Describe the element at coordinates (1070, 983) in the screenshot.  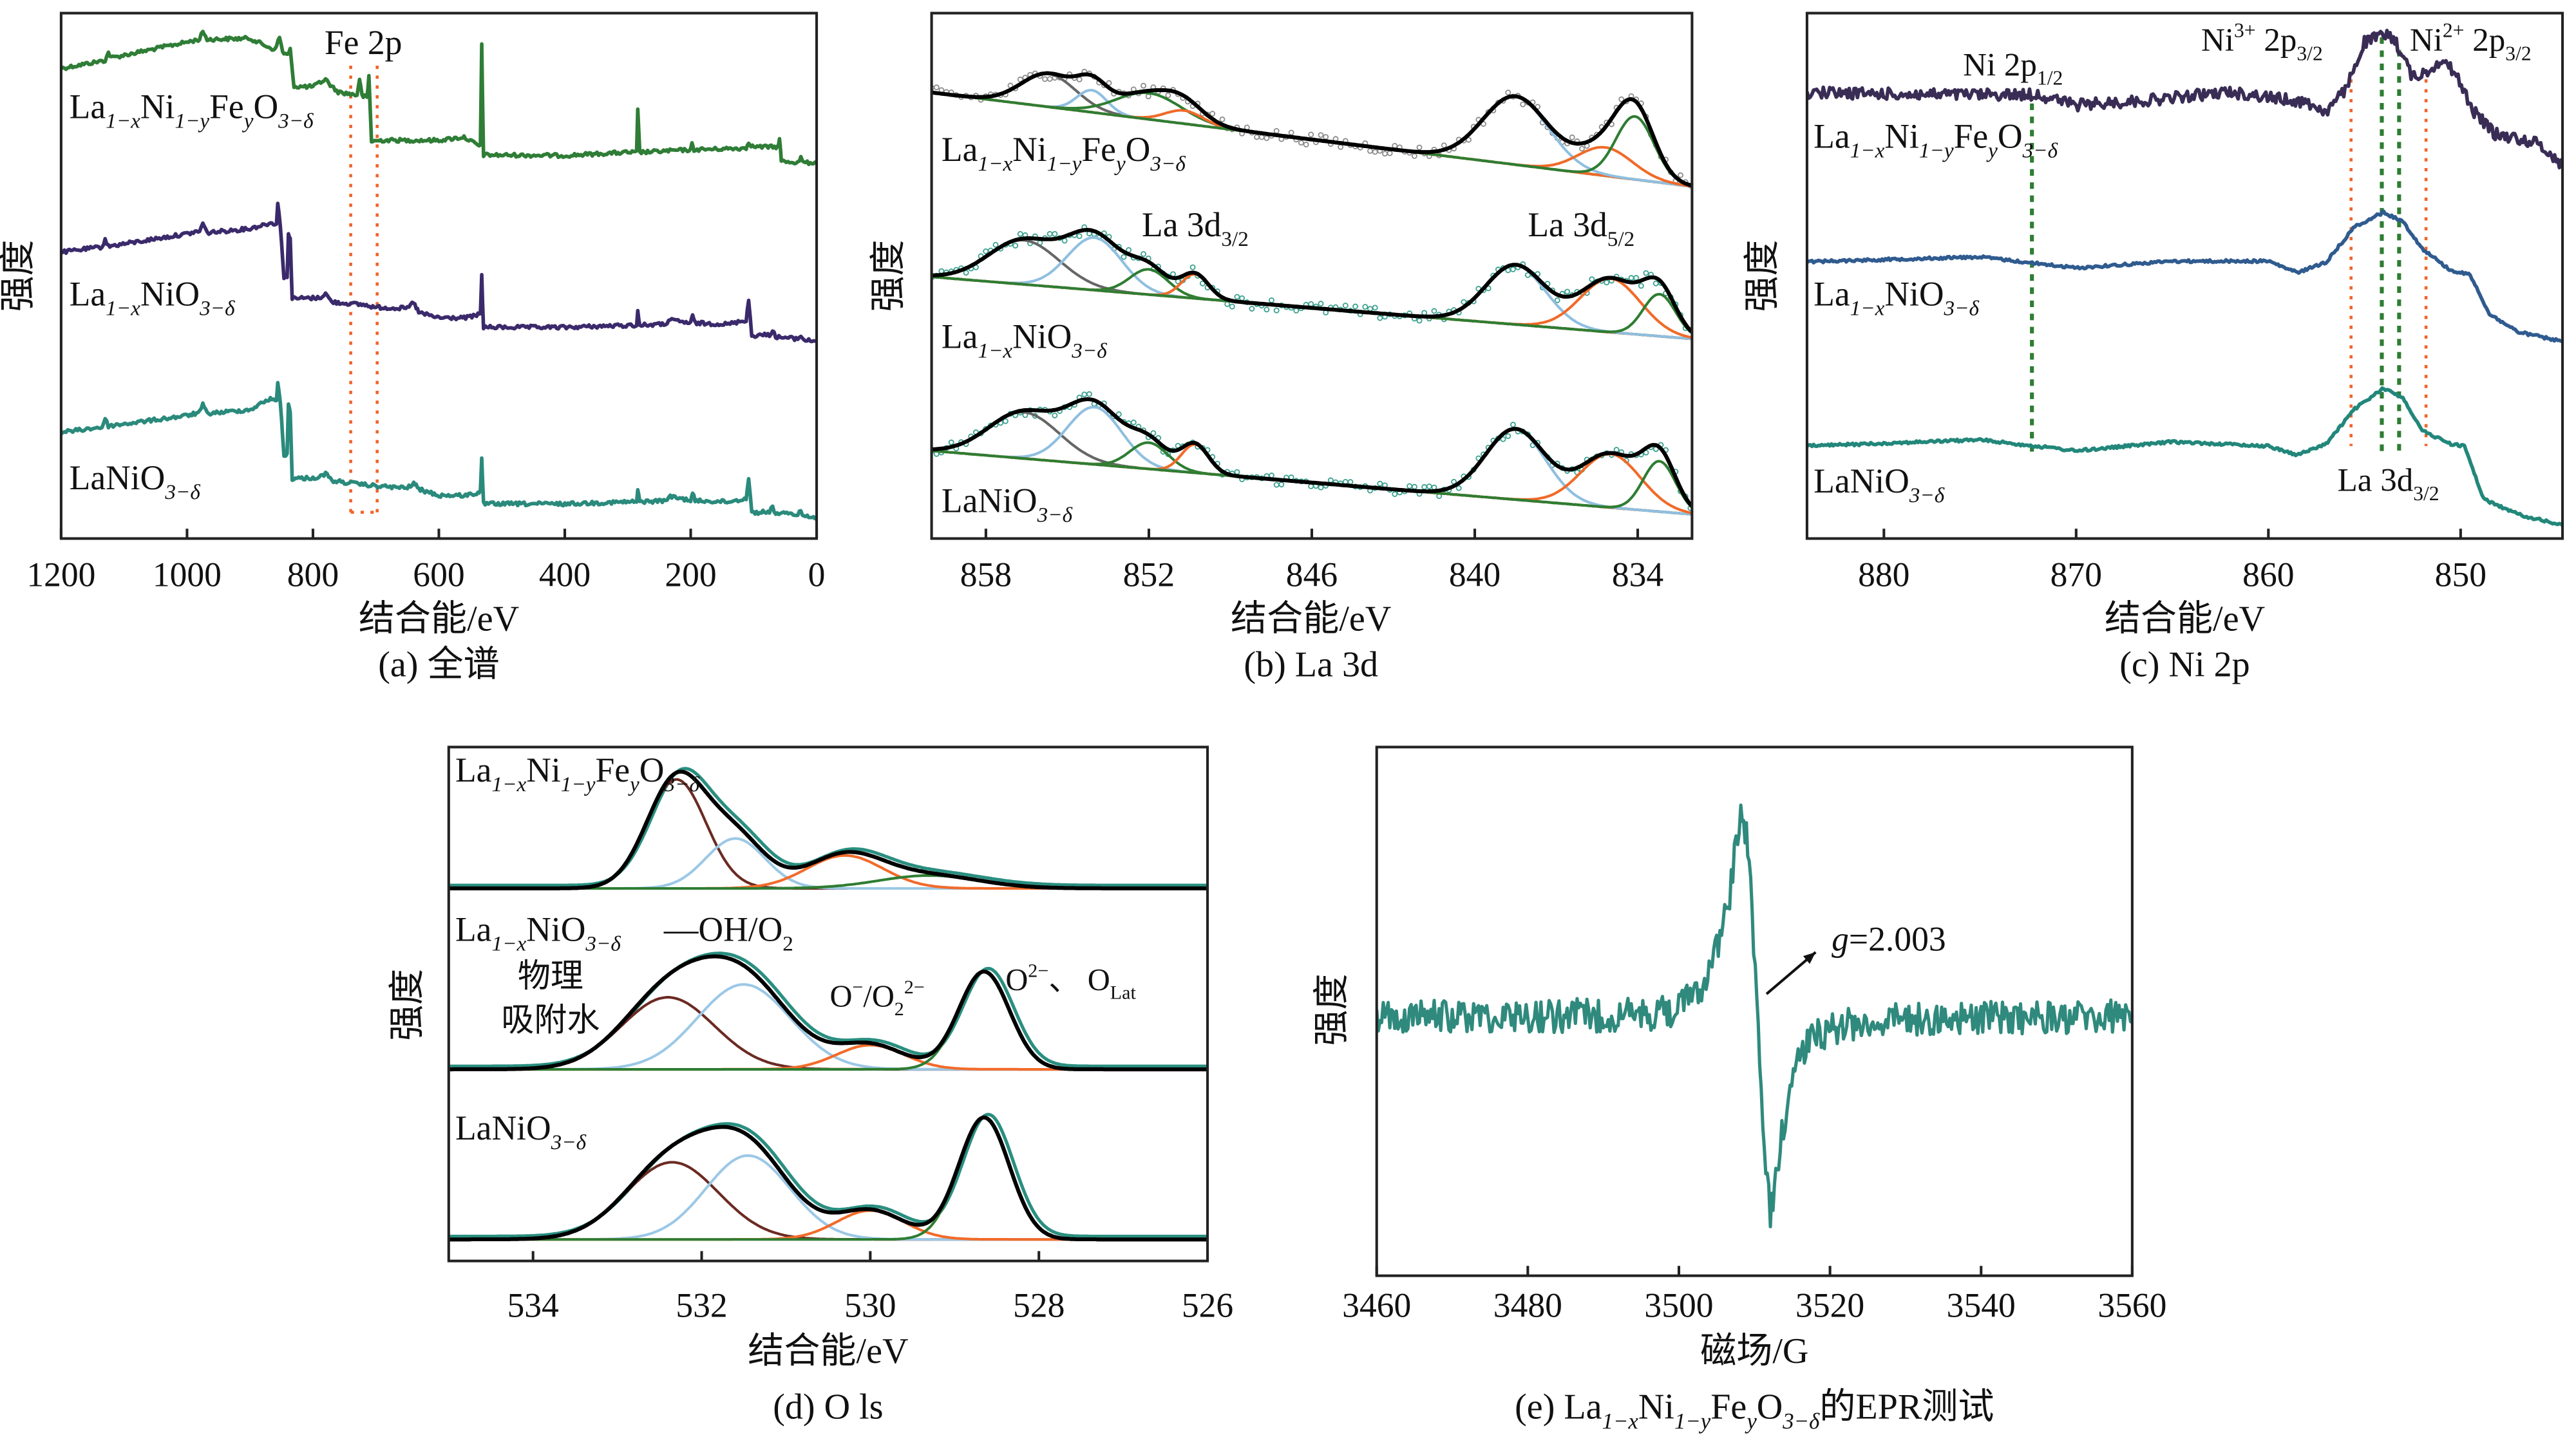
I see `annotation-olat: O2−、 OLat` at that location.